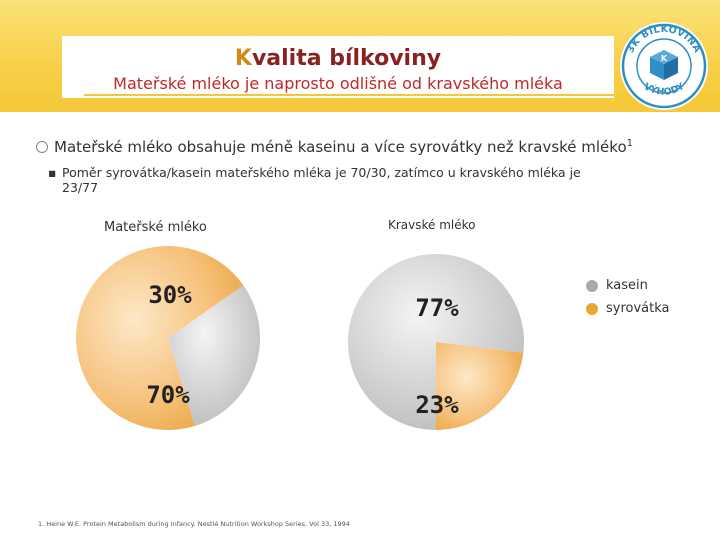 This screenshot has height=540, width=720. Describe the element at coordinates (168, 395) in the screenshot. I see `pie-label-syrovatka-human: 70%` at that location.